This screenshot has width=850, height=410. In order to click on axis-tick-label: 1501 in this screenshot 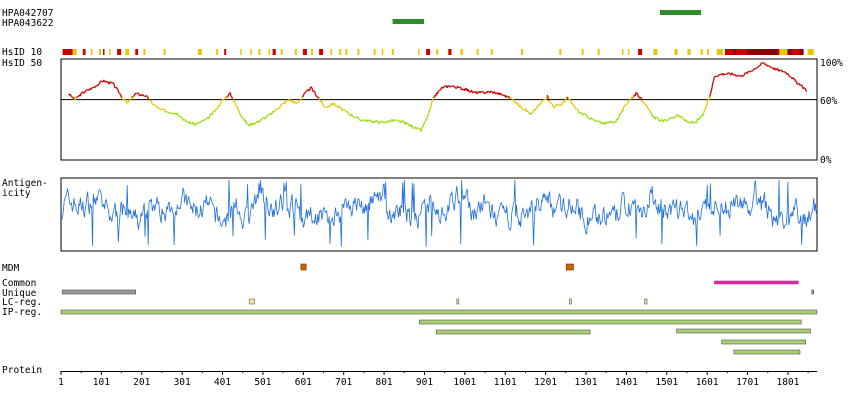, I will do `click(666, 382)`.